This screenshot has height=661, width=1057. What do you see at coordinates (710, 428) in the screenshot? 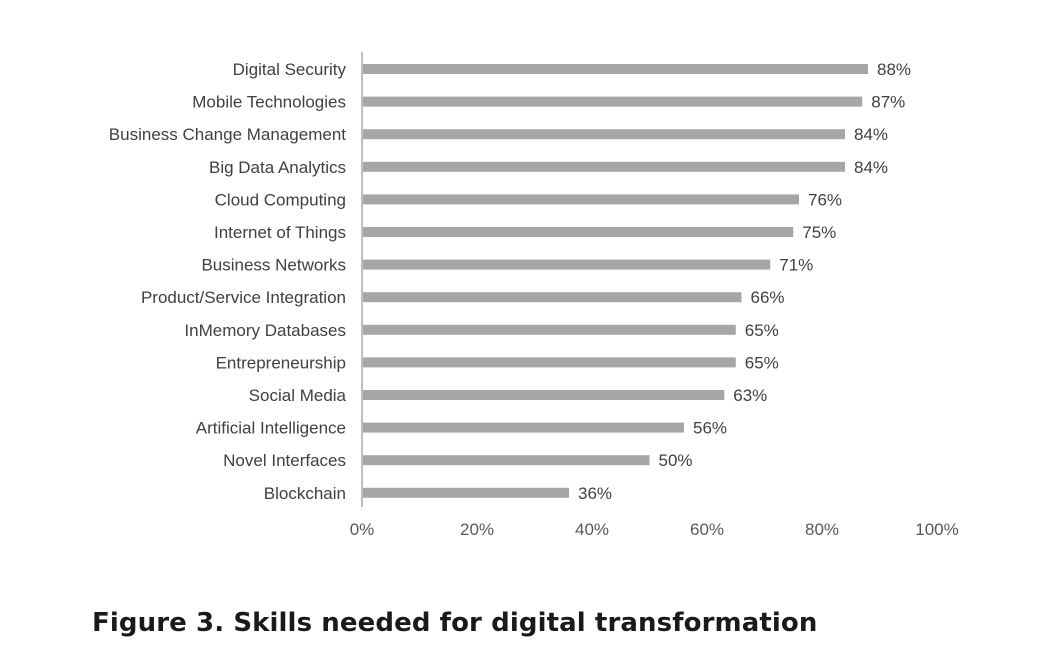
I see `value-label-artificial-intelligence: 56%` at bounding box center [710, 428].